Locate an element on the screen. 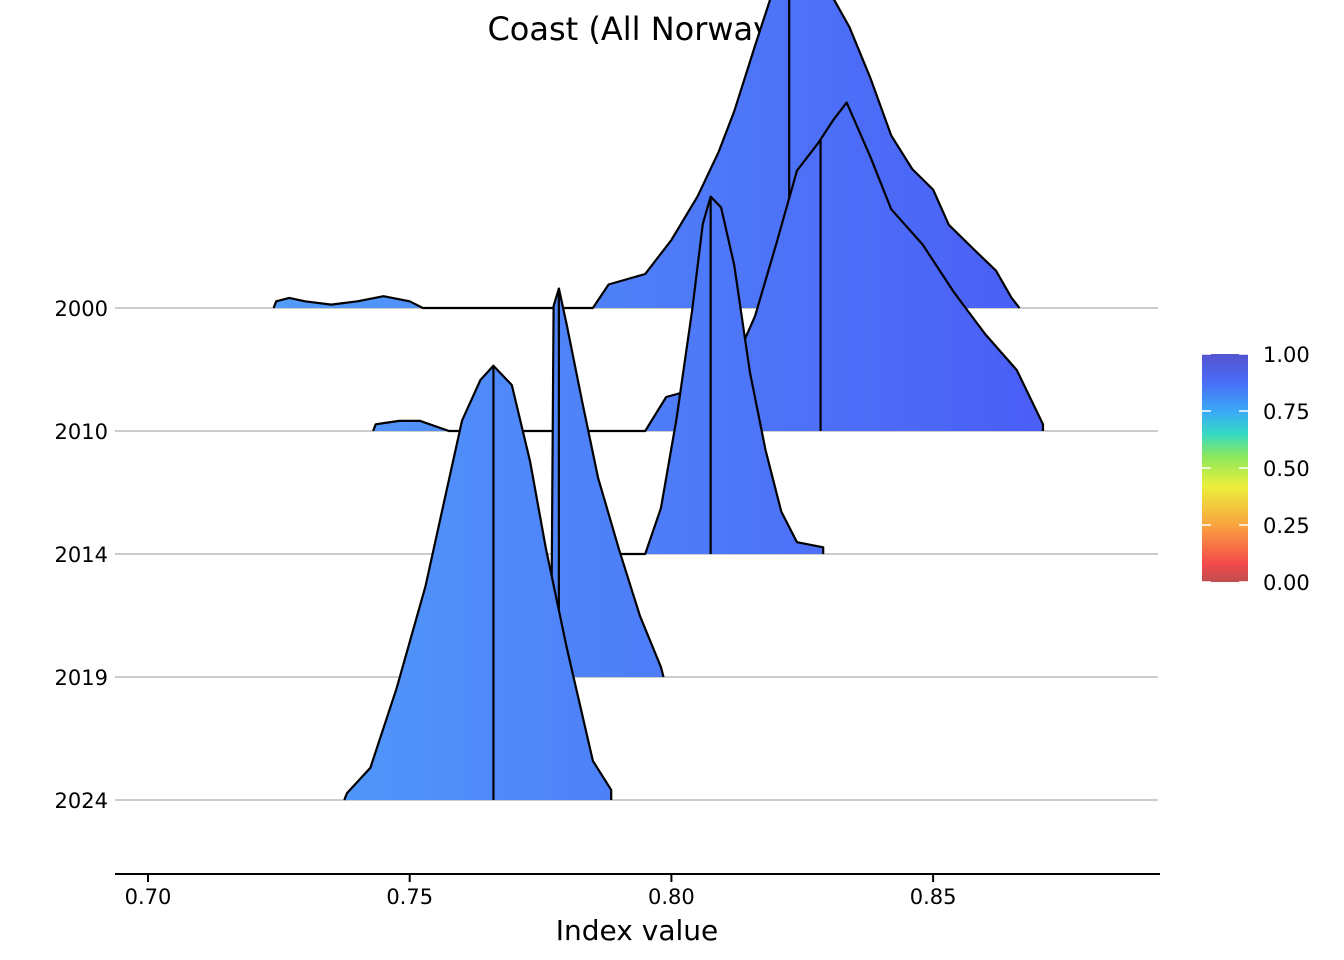 The image size is (1344, 960). colorbar-label-0.50: 0.50 is located at coordinates (1286, 469).